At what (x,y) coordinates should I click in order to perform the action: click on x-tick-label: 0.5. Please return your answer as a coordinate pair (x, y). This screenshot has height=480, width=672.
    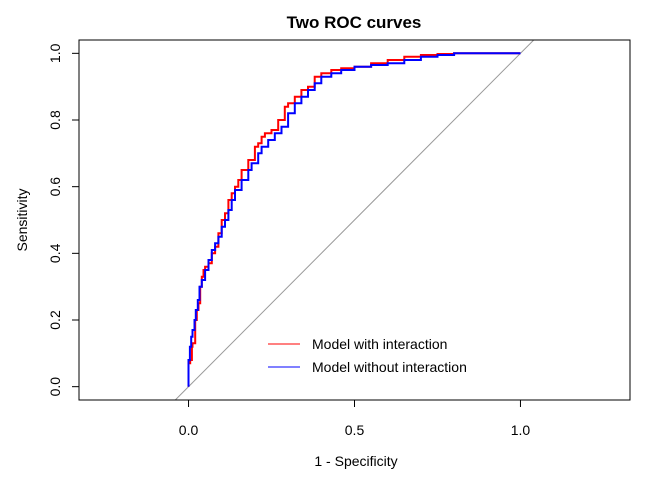
    Looking at the image, I should click on (355, 430).